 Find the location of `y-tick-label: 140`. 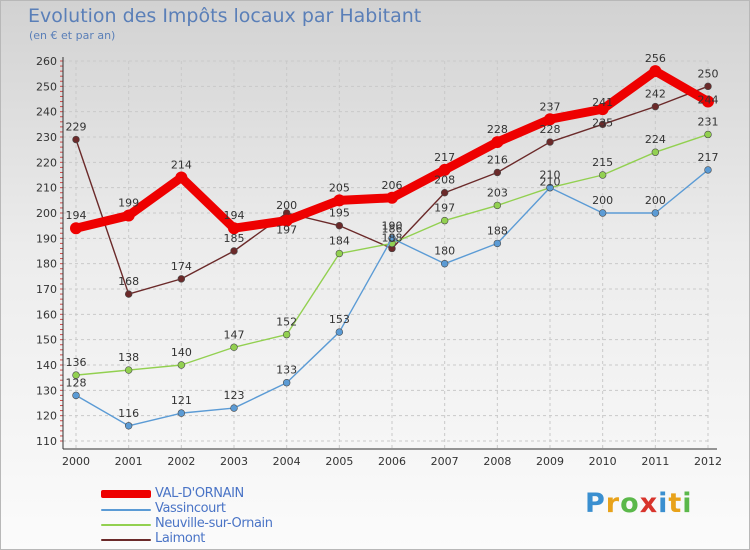

y-tick-label: 140 is located at coordinates (46, 365).